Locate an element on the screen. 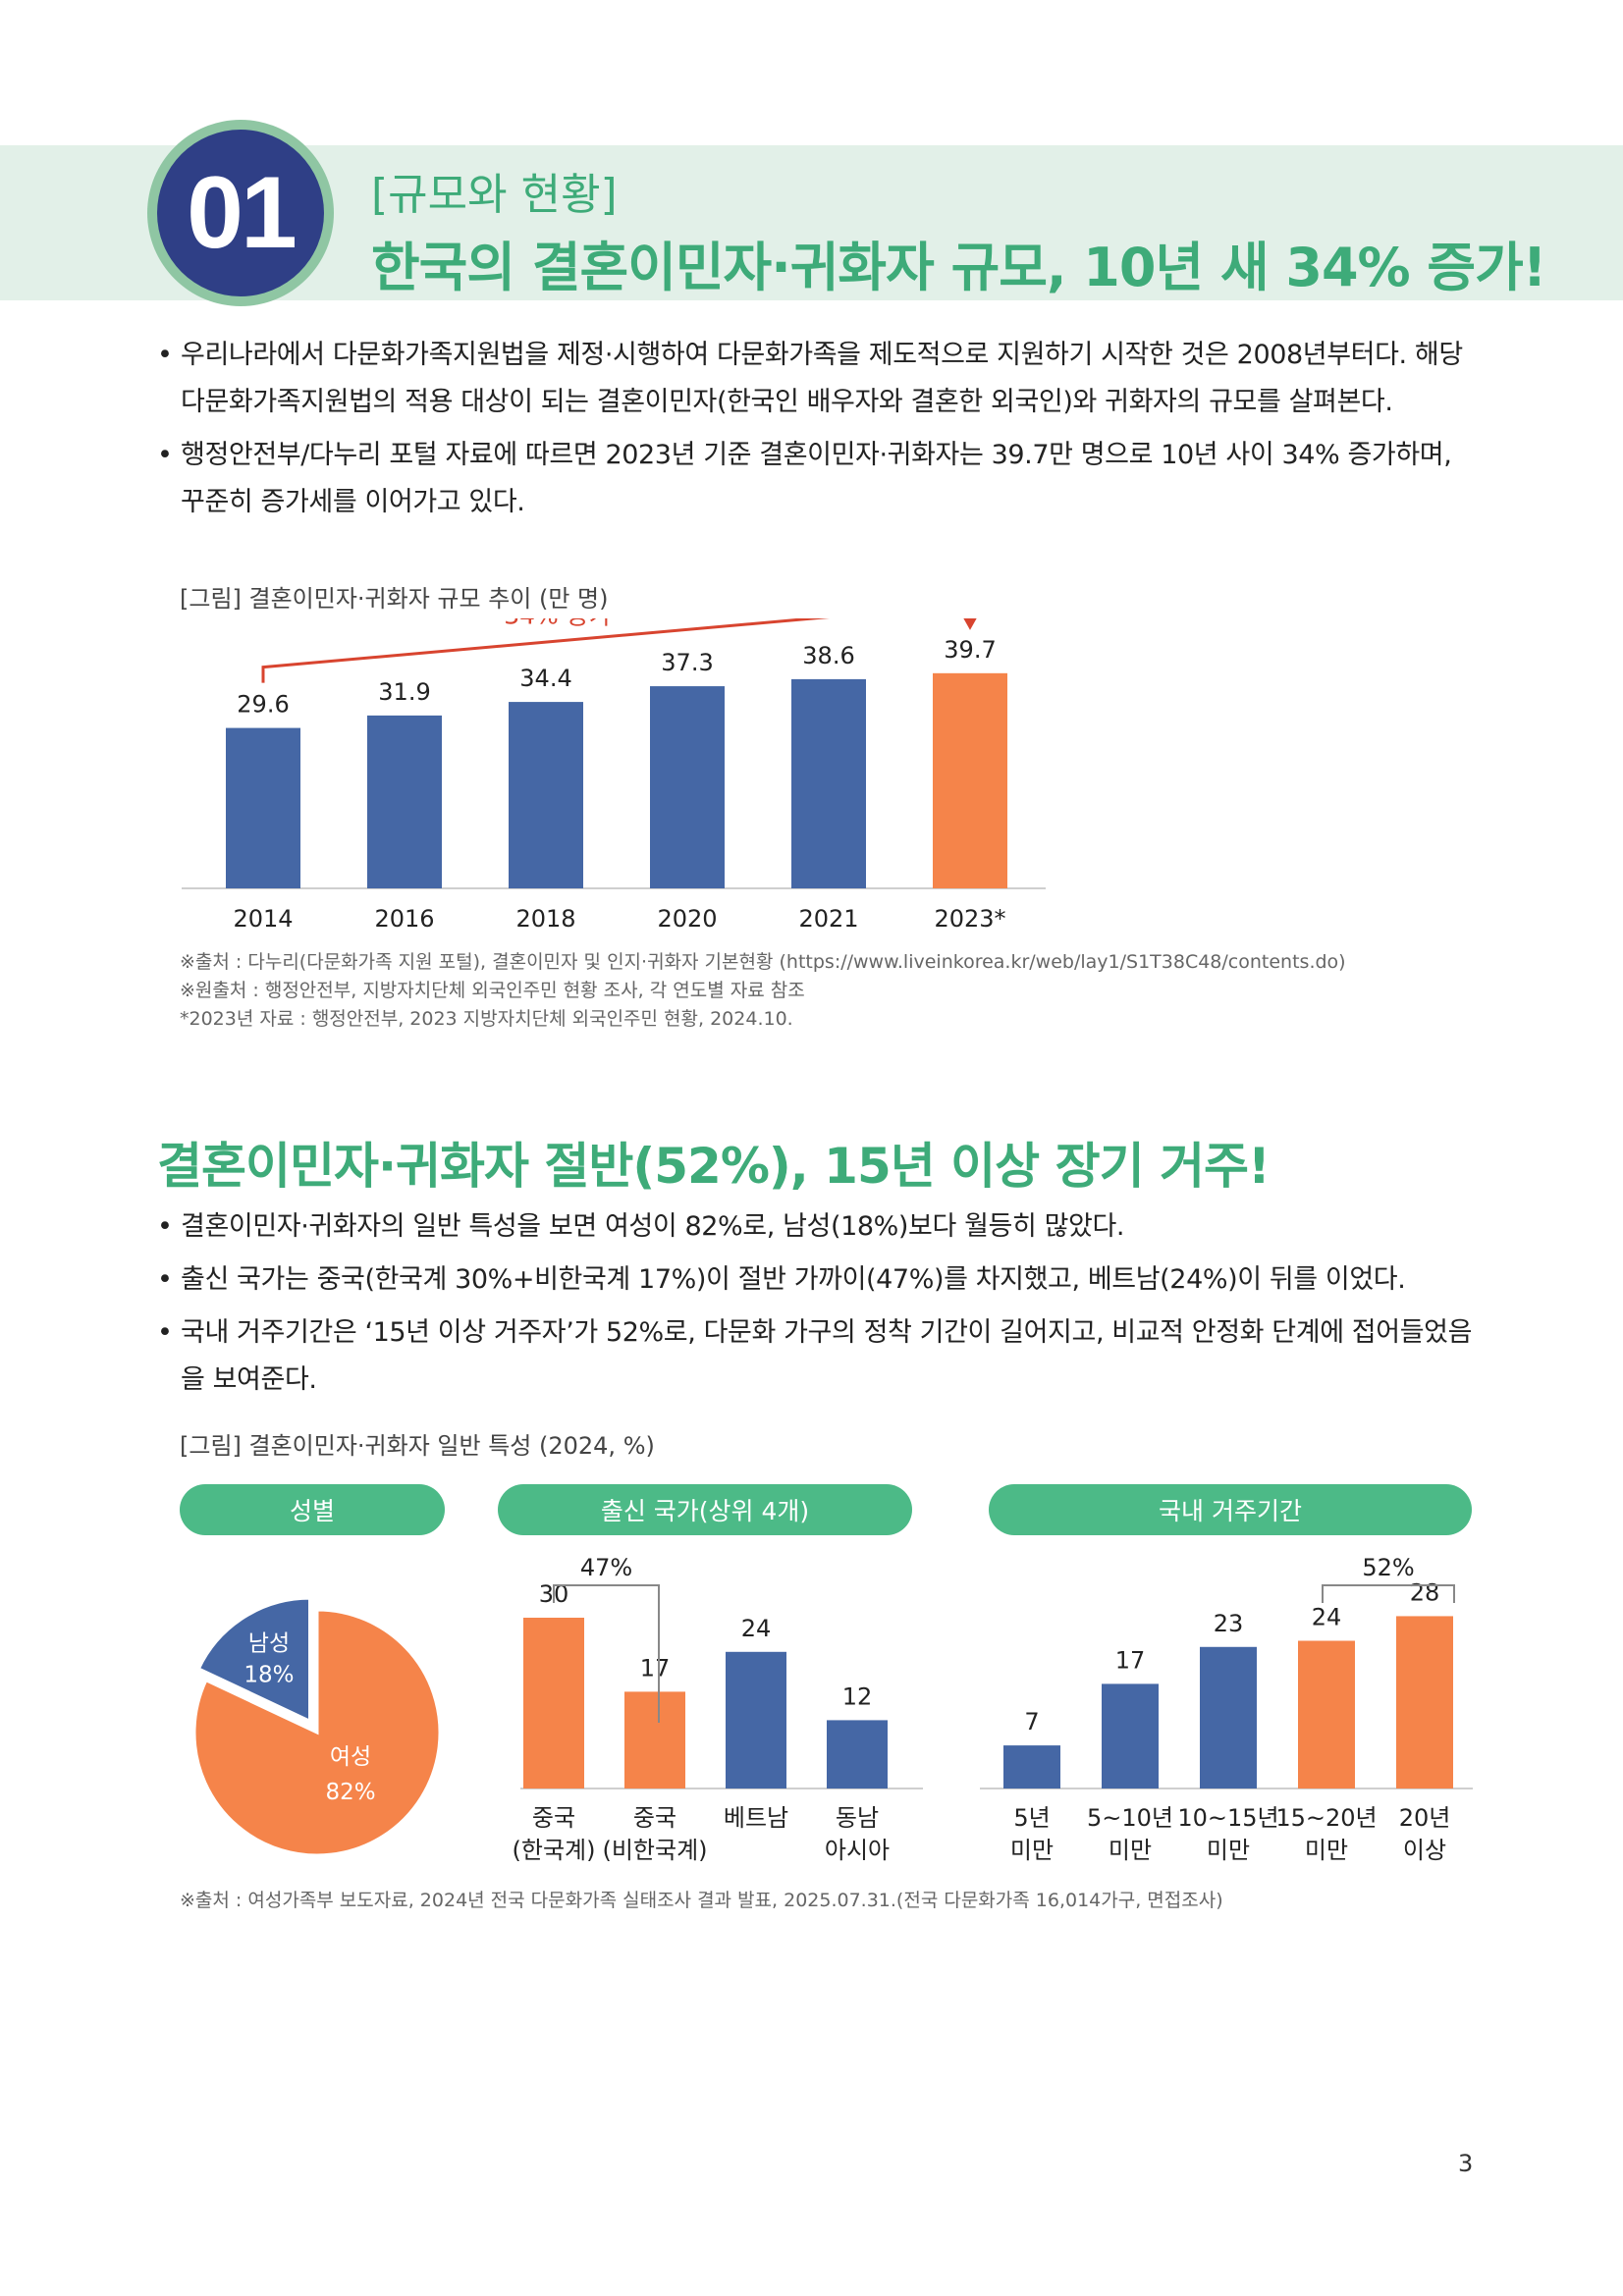 This screenshot has height=2296, width=1623. x-tick-label: 5년 is located at coordinates (1031, 1818).